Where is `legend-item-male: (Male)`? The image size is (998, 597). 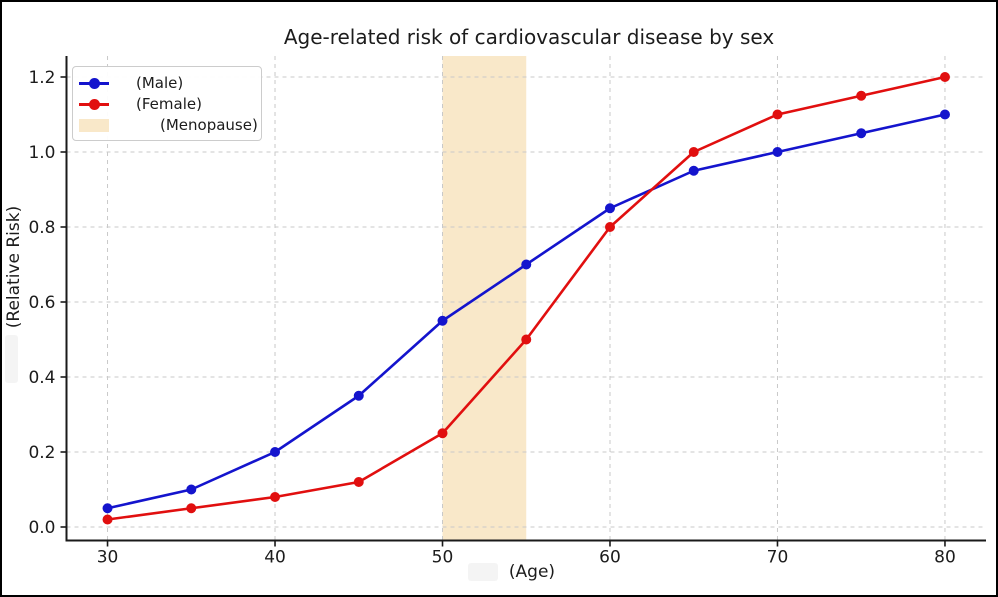 legend-item-male: (Male) is located at coordinates (167, 82).